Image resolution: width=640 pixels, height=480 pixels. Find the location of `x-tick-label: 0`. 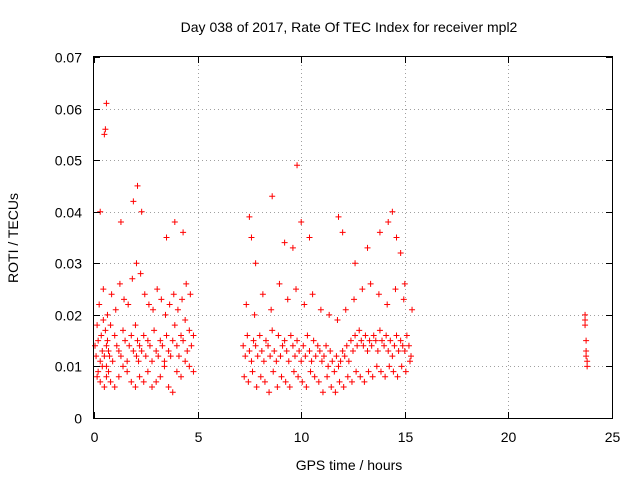

x-tick-label: 0 is located at coordinates (95, 437).